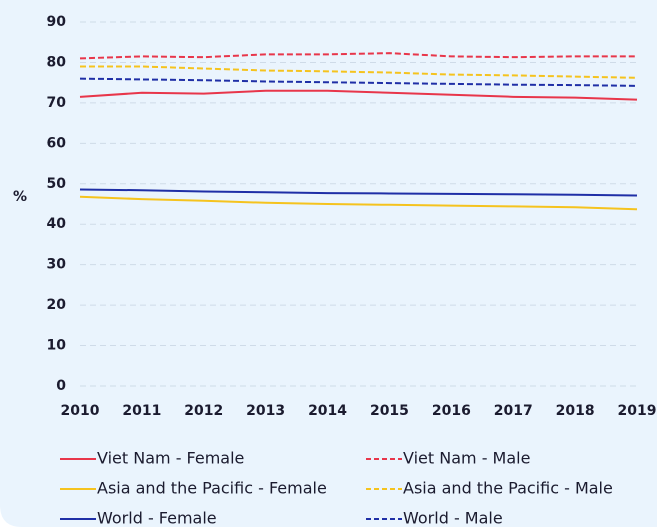 This screenshot has height=527, width=657. Describe the element at coordinates (451, 411) in the screenshot. I see `x-tick-label: 2016` at that location.